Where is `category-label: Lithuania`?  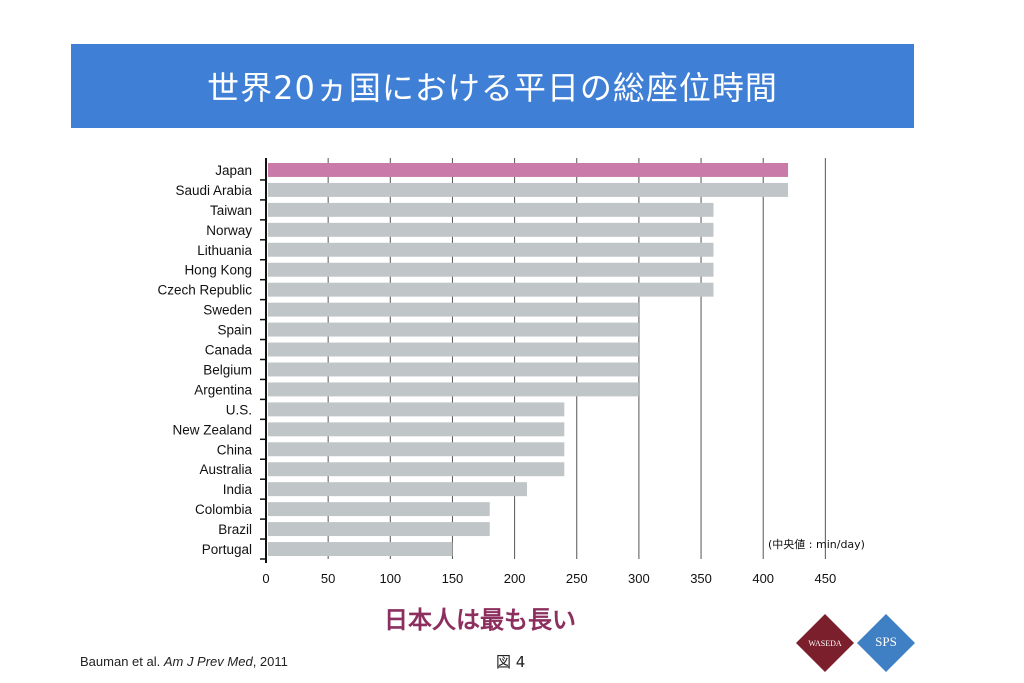 category-label: Lithuania is located at coordinates (224, 250).